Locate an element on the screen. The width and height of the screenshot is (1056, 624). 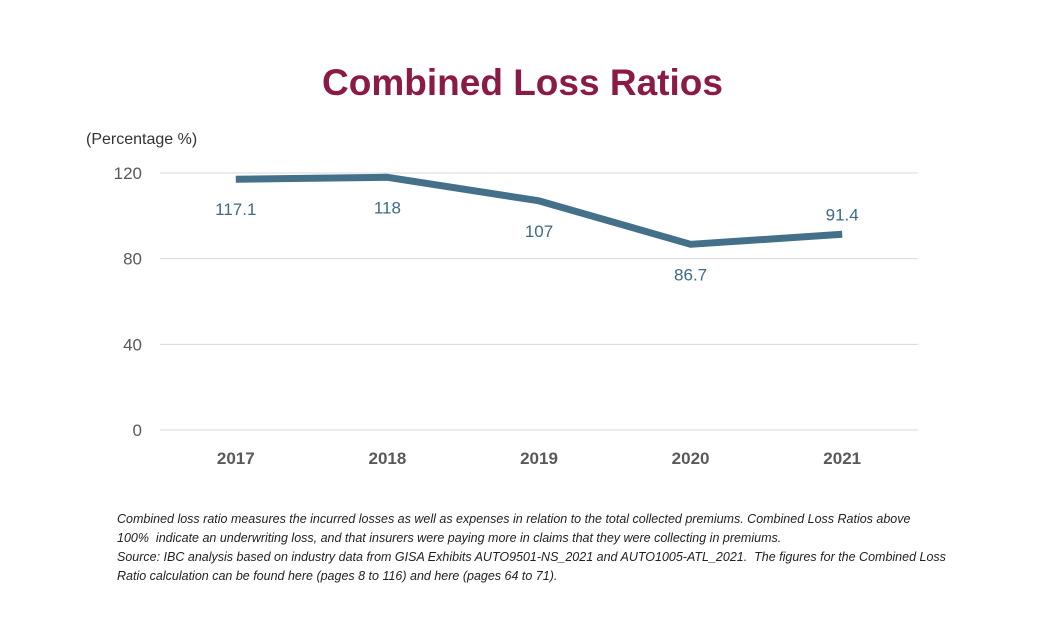
x-axis-ticks: 2017 2018 2019 2020 2021 is located at coordinates (539, 458).